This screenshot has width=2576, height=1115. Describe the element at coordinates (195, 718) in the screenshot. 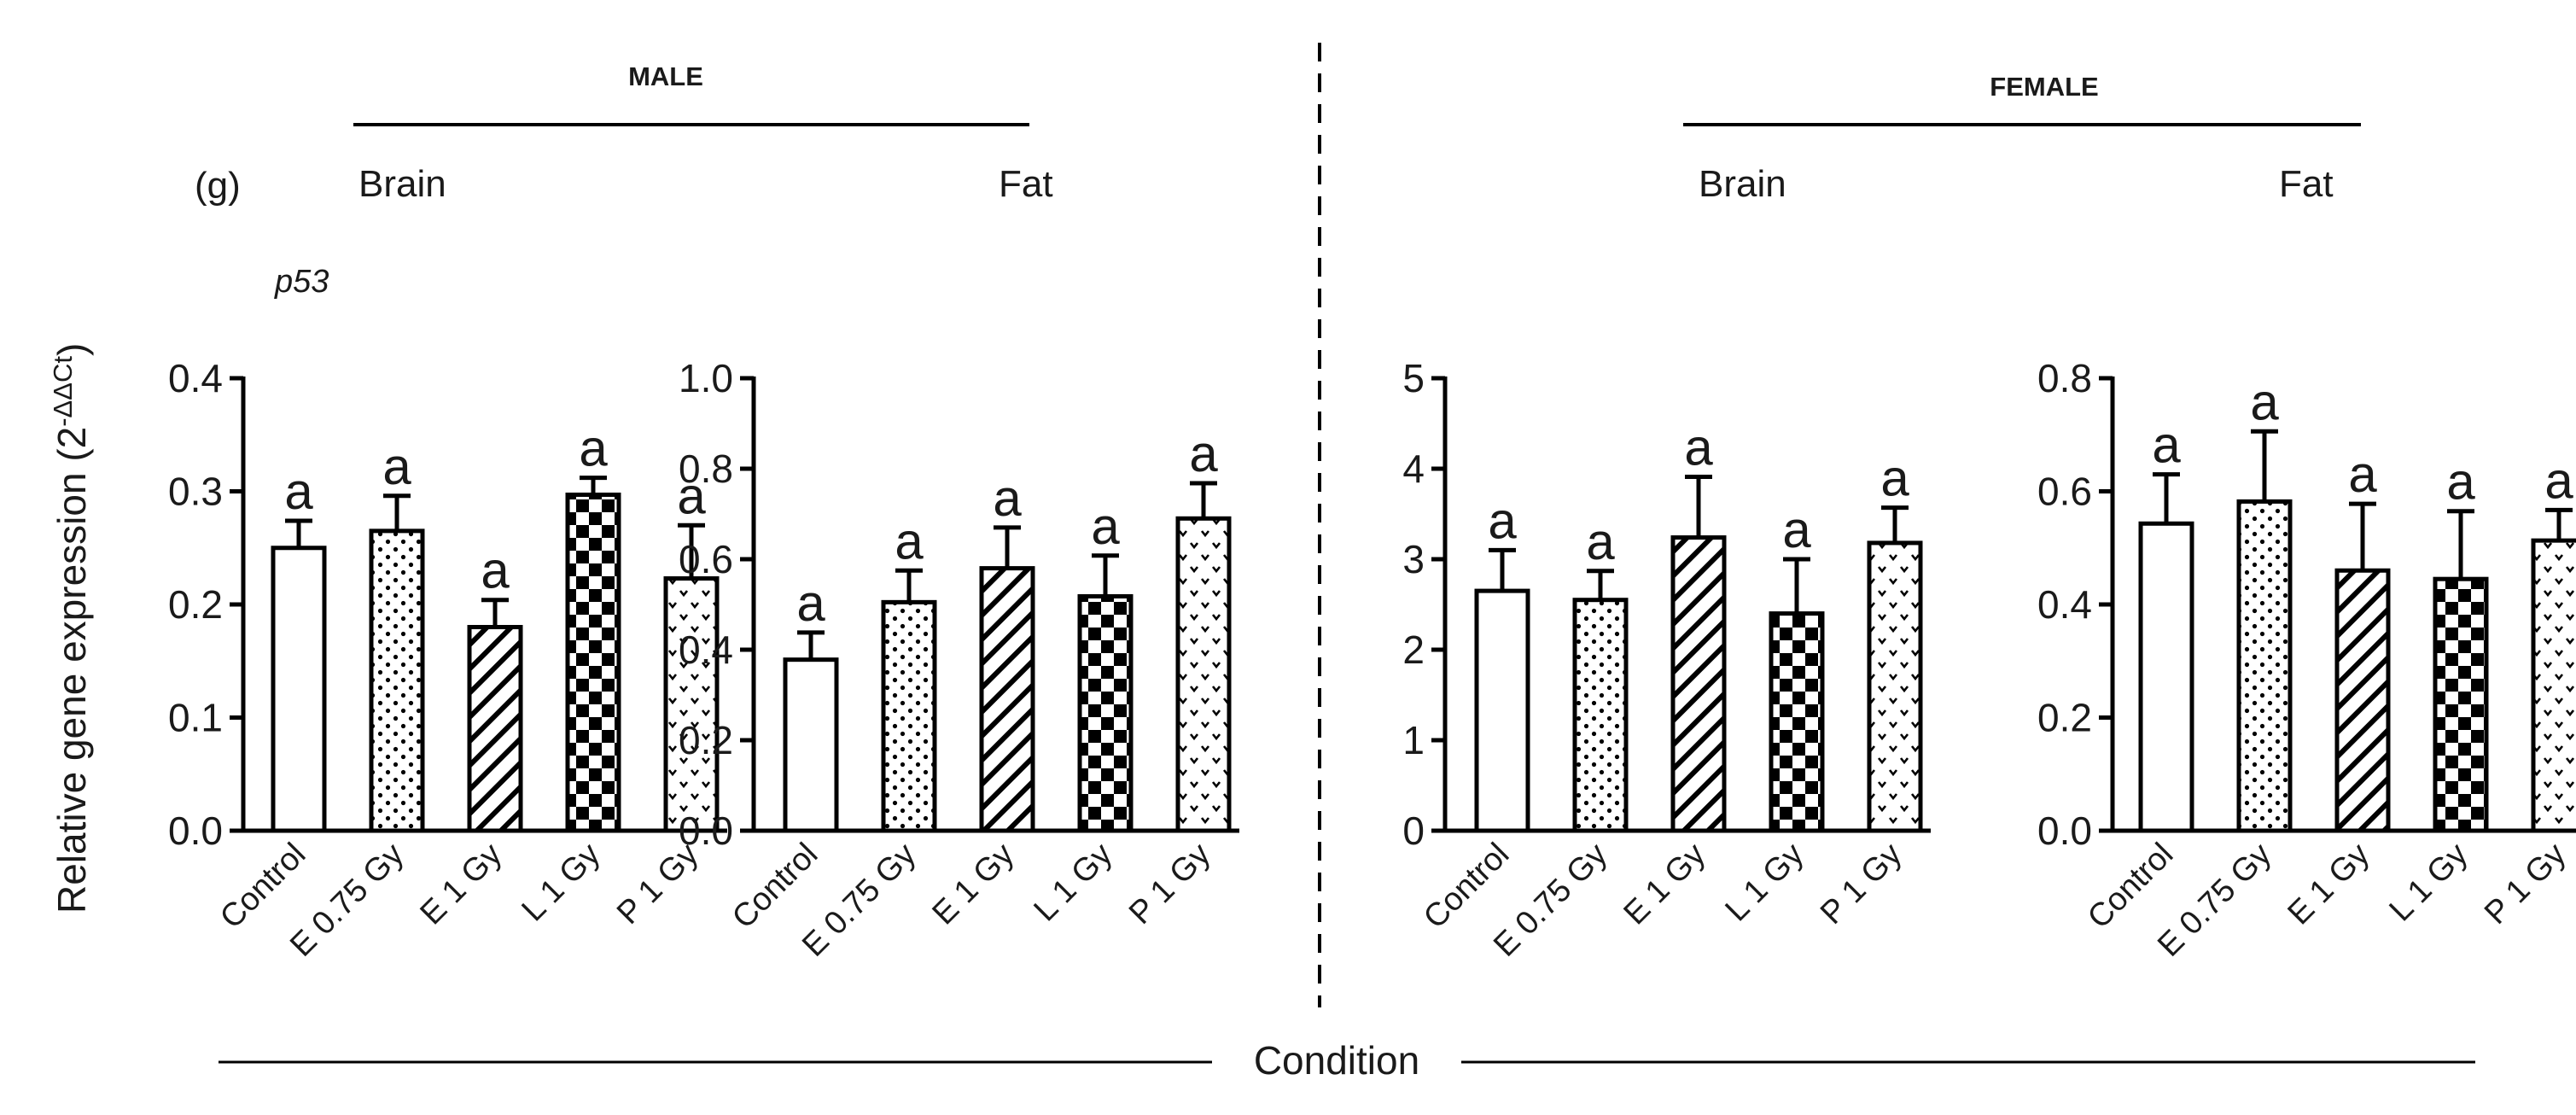

I see `y-tick-label: 0.1` at that location.